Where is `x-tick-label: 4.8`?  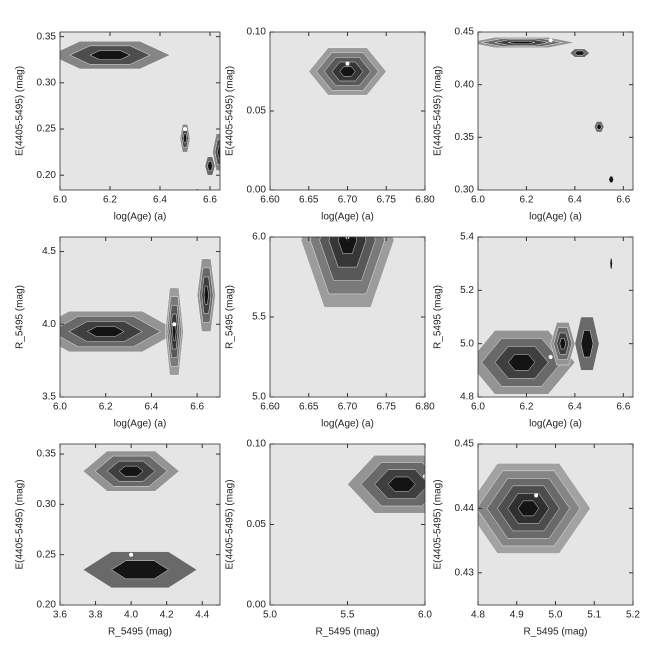
x-tick-label: 4.8 is located at coordinates (478, 615).